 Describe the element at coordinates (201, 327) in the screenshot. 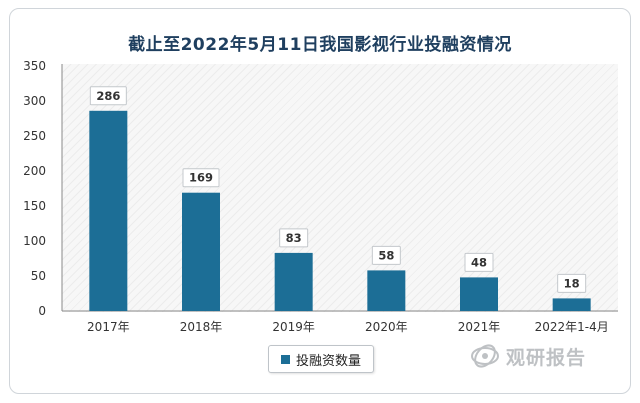

I see `x-tick-label: 2018年` at that location.